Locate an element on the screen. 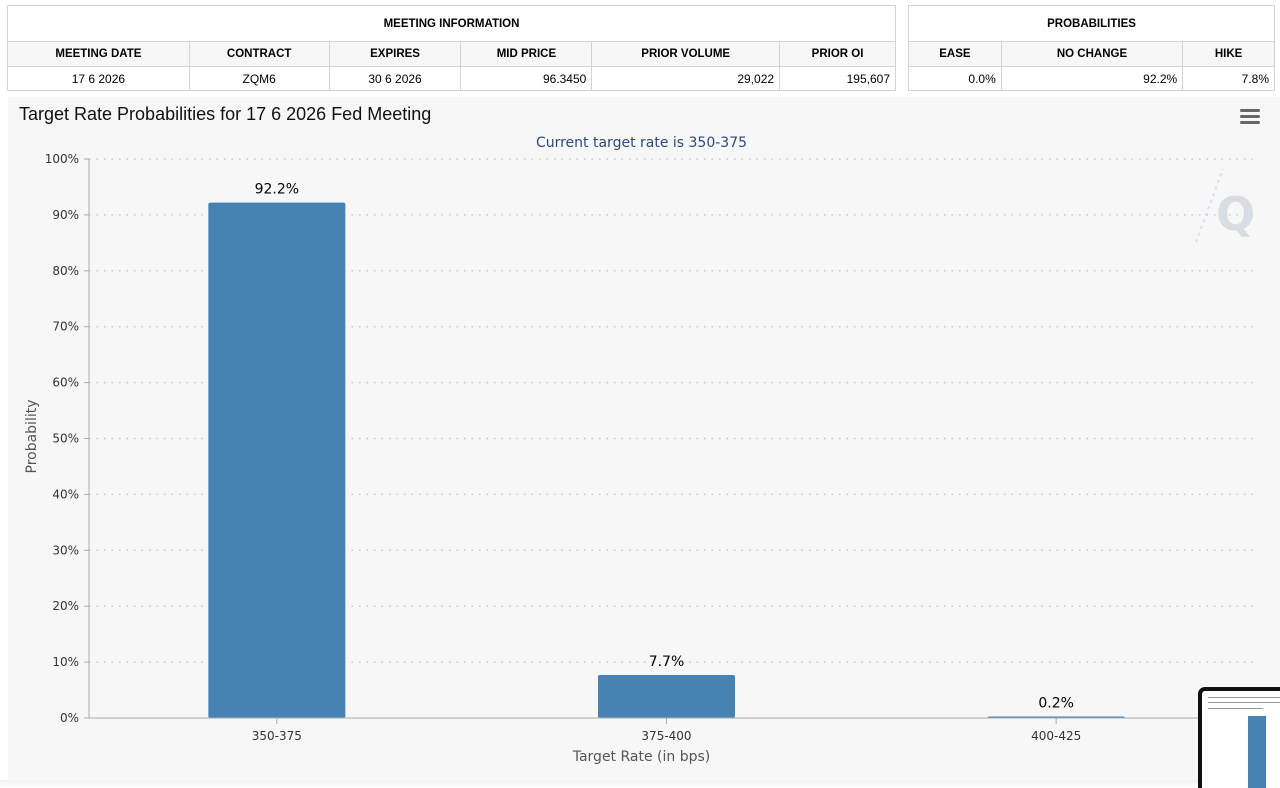 Image resolution: width=1280 pixels, height=788 pixels. x-axis-title: Target Rate (in bps) is located at coordinates (641, 757).